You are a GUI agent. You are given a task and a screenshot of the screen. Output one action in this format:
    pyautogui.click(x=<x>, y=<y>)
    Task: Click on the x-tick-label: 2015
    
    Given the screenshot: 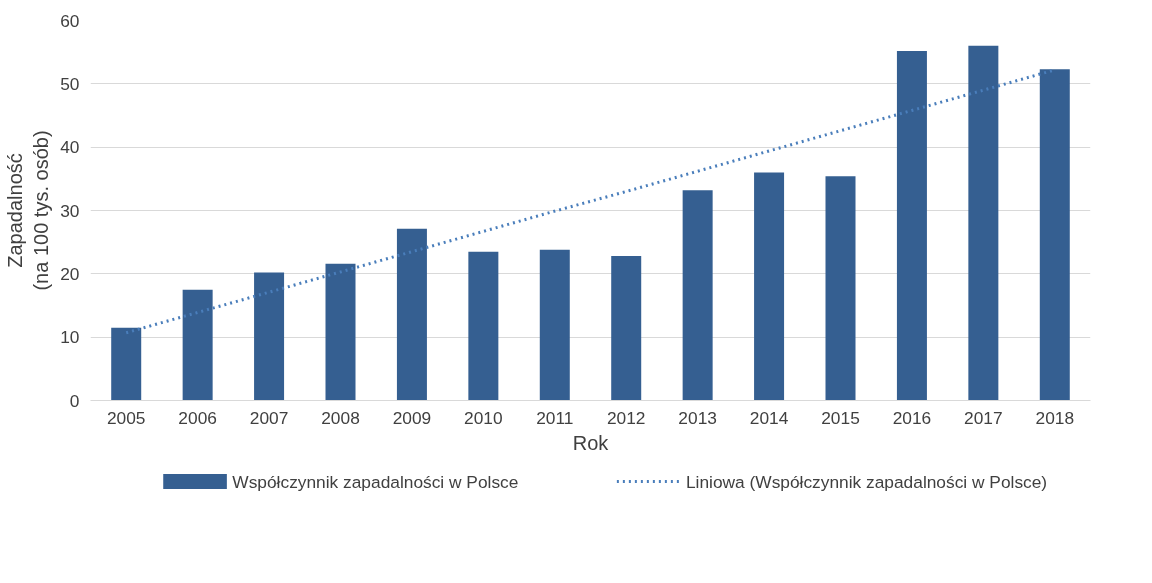 What is the action you would take?
    pyautogui.click(x=840, y=417)
    